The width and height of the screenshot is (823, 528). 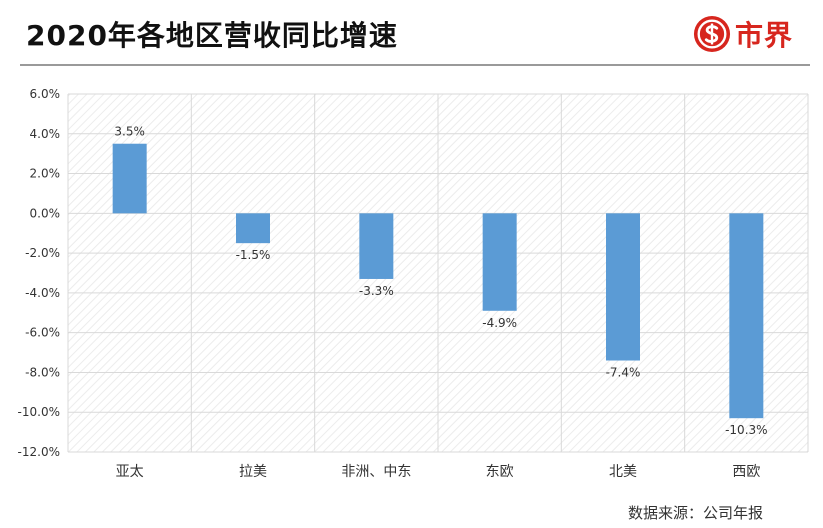 I want to click on x-tick-label: 北美, so click(x=623, y=472).